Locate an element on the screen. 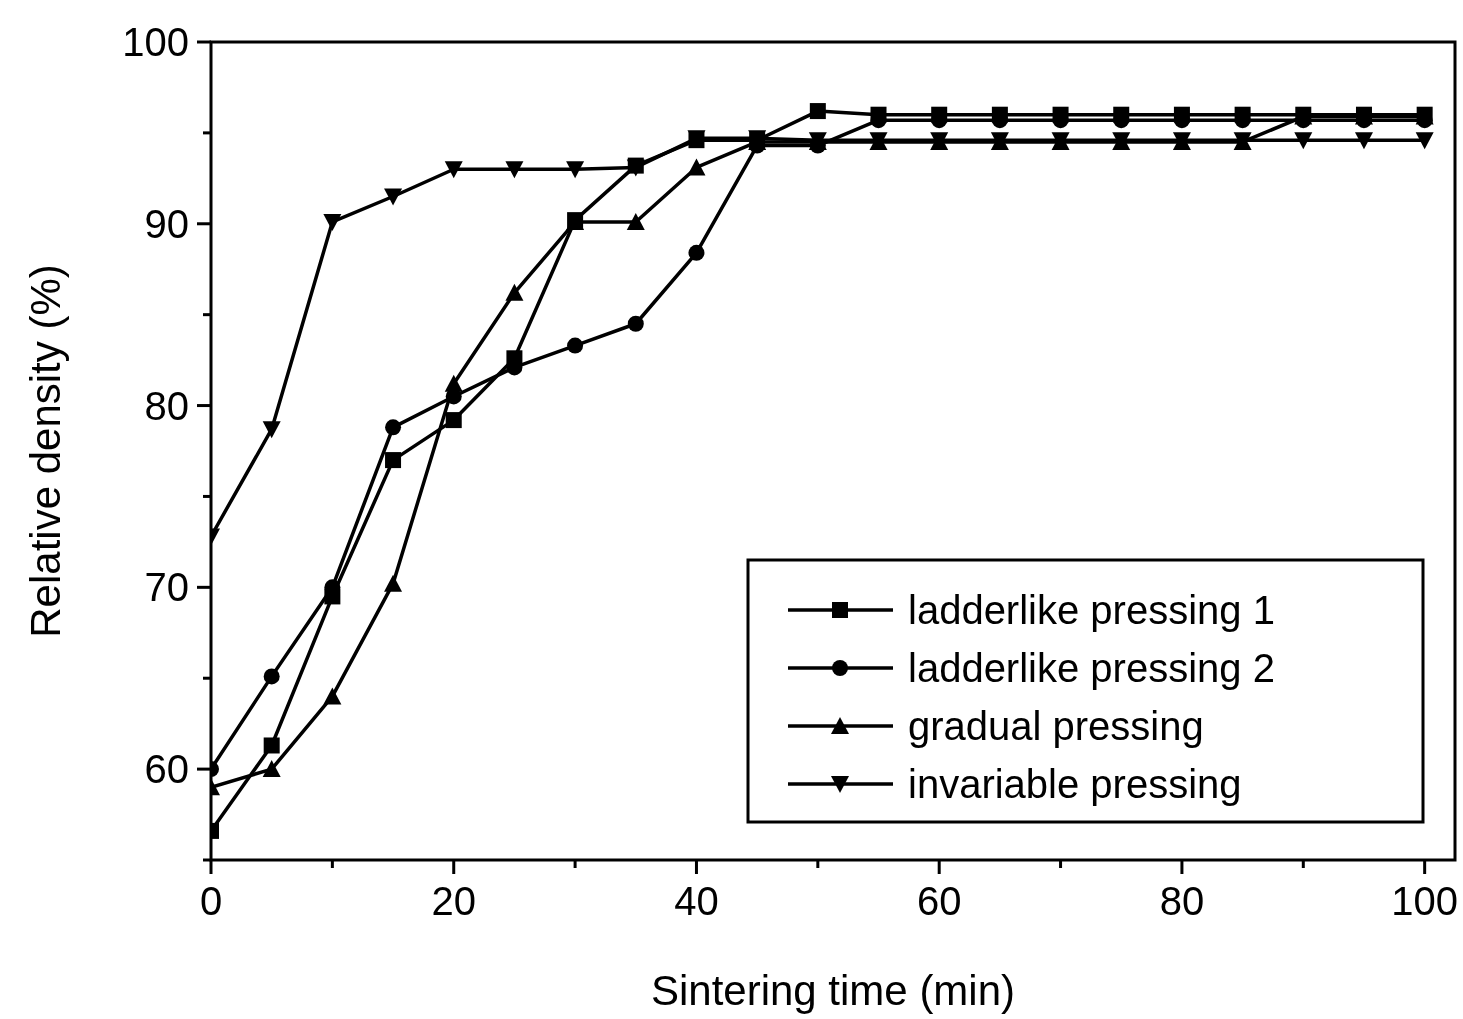 The height and width of the screenshot is (1019, 1463). x-axis-title: Sintering time (min) is located at coordinates (833, 990).